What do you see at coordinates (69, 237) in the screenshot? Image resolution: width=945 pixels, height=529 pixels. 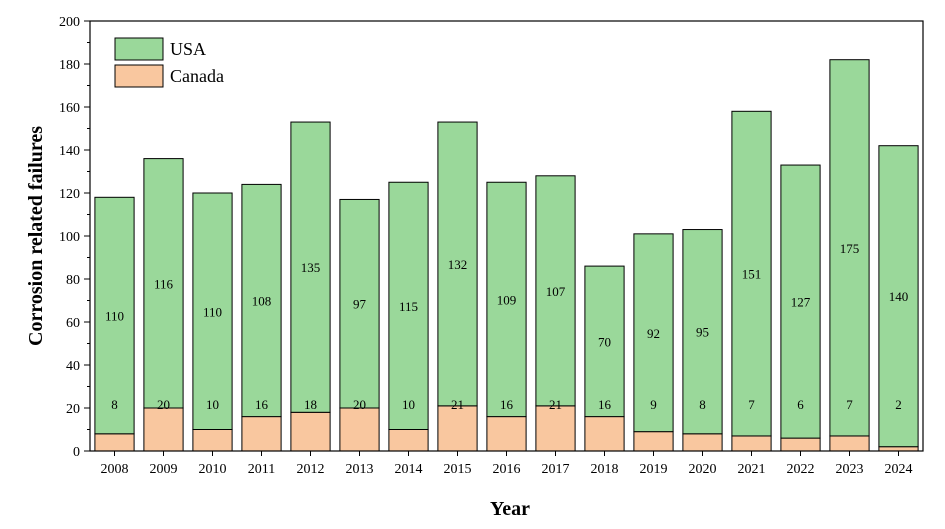 I see `y-tick-label-100: 100` at bounding box center [69, 237].